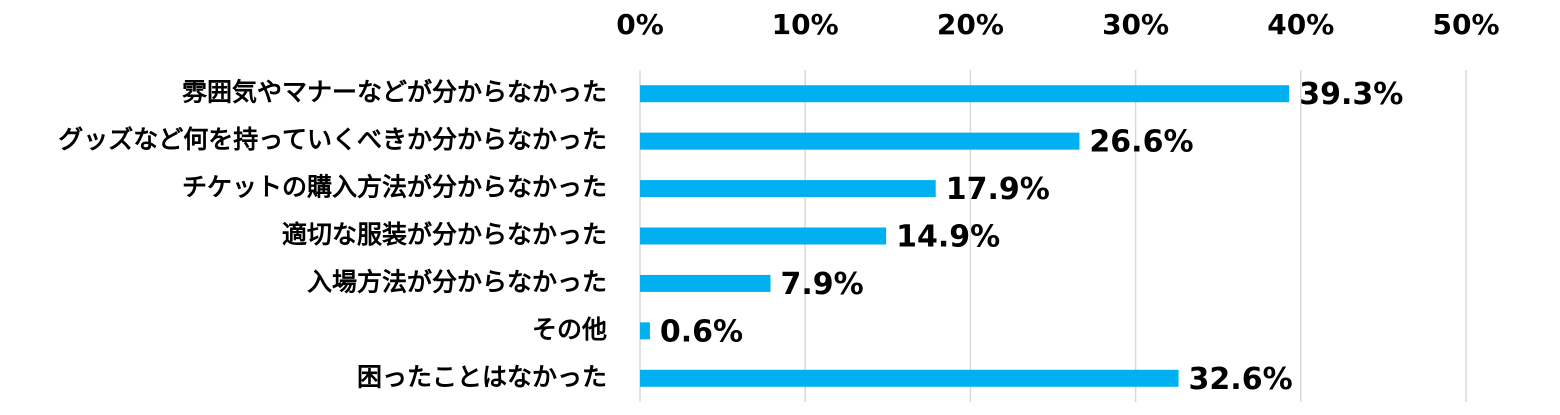 Image resolution: width=1560 pixels, height=415 pixels. I want to click on category-label: 入場方法が分からなかった, so click(457, 281).